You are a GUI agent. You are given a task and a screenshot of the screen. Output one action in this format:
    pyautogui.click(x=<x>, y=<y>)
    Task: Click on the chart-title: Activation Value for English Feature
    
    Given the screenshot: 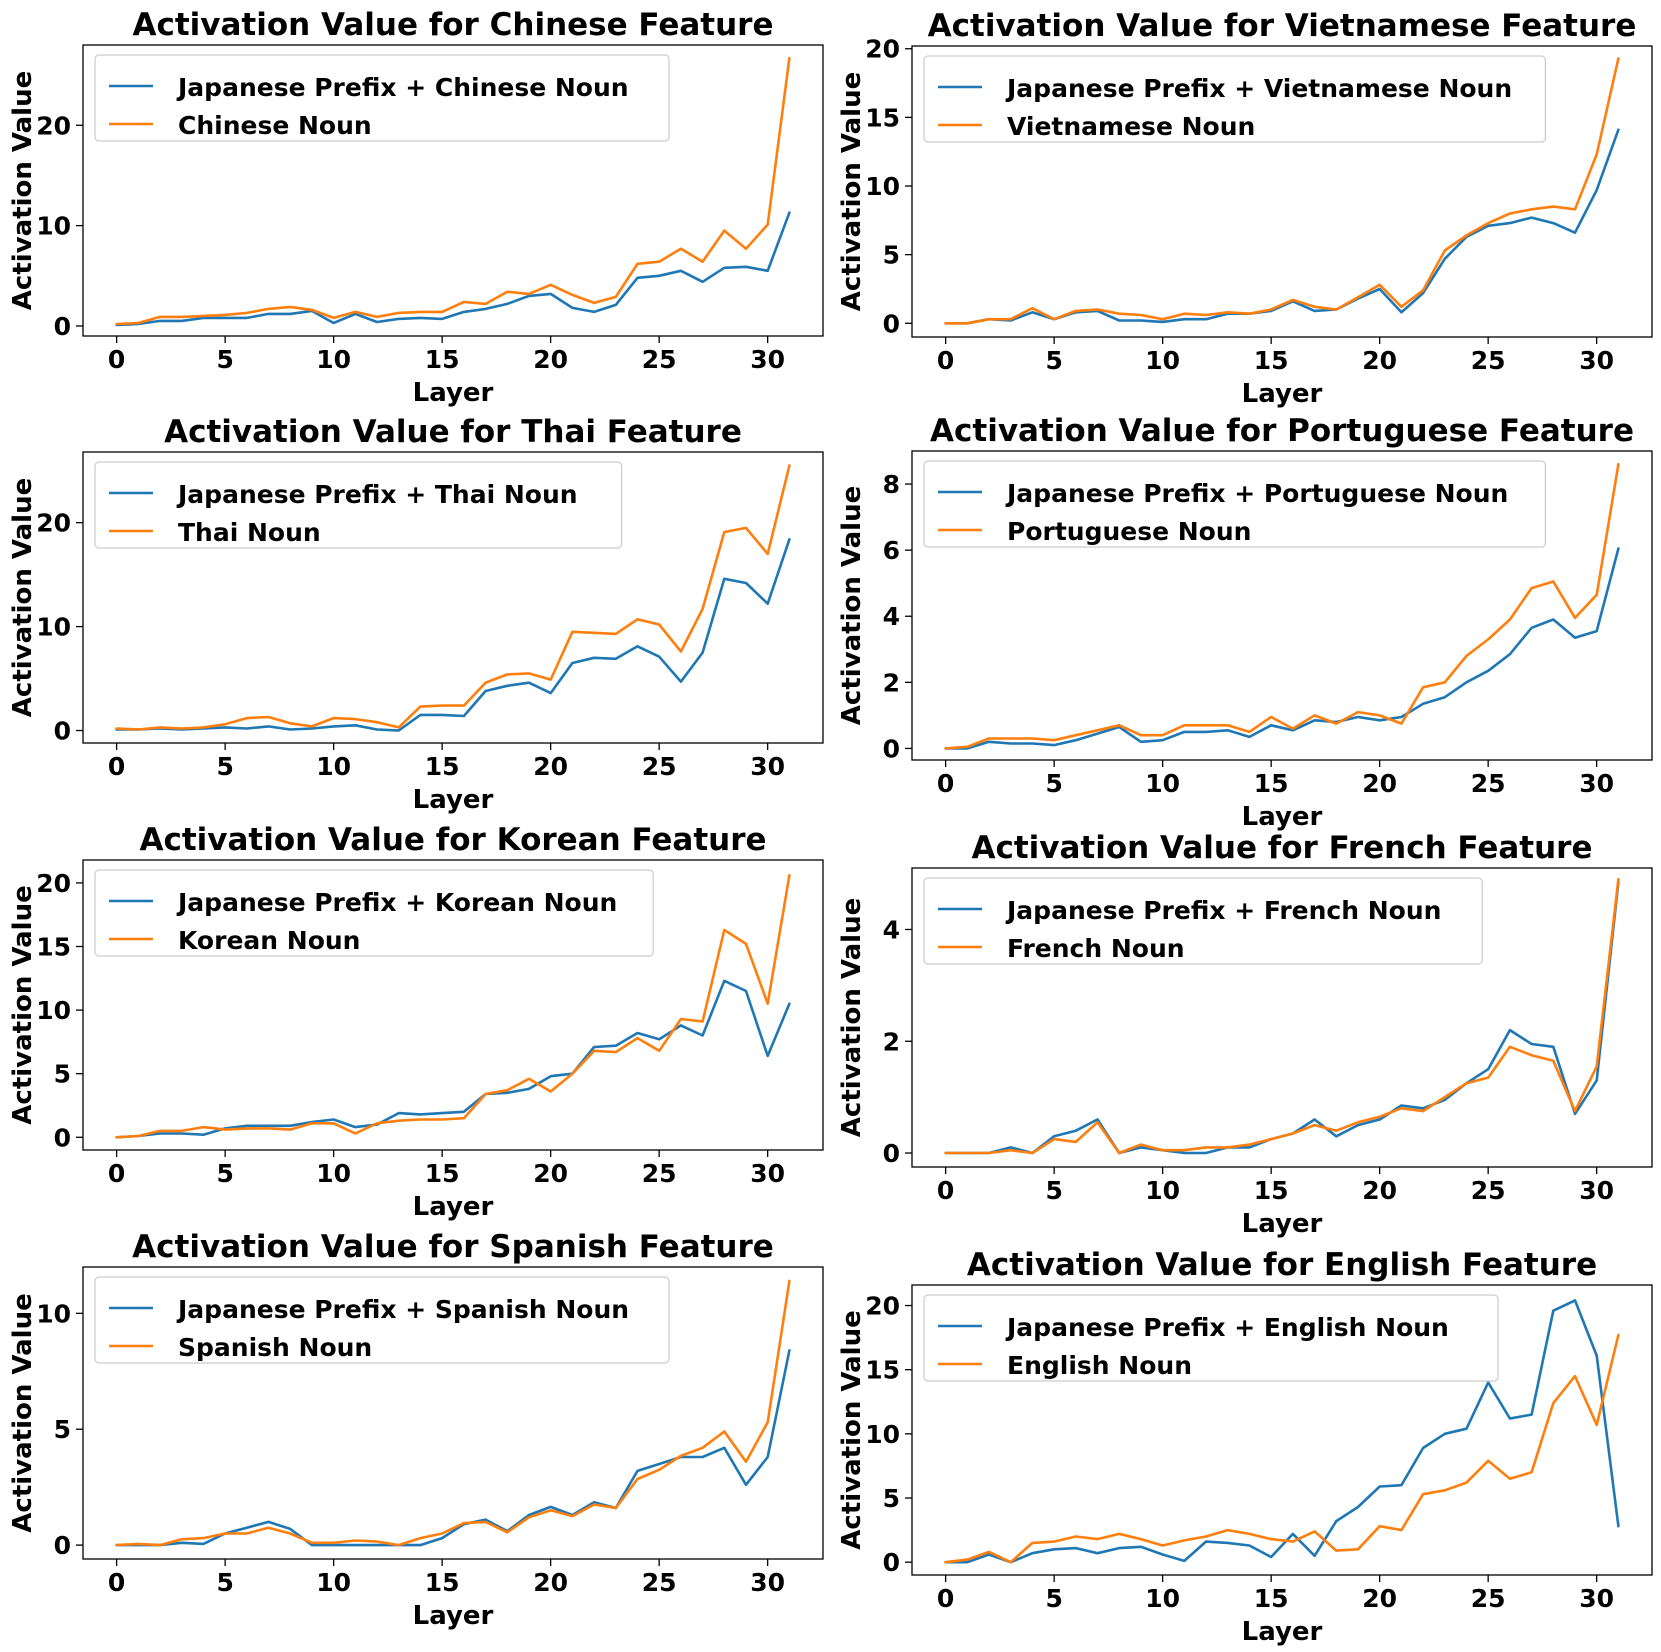 What is the action you would take?
    pyautogui.click(x=1282, y=1265)
    